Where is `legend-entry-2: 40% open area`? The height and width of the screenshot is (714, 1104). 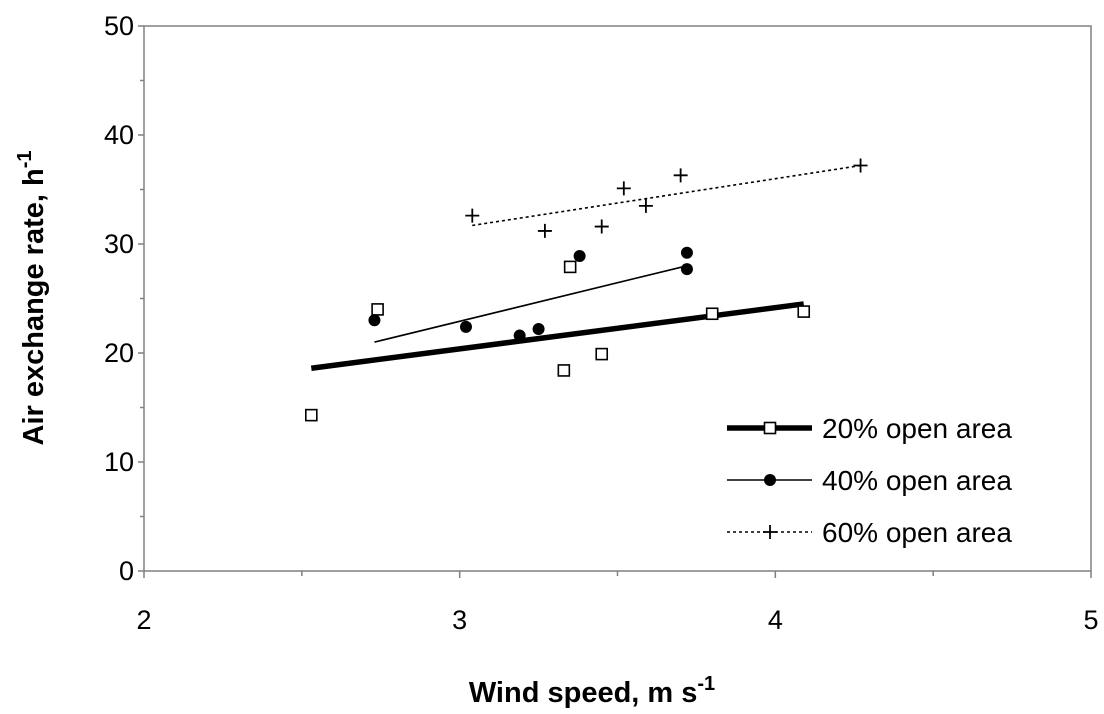
legend-entry-2: 40% open area is located at coordinates (869, 480).